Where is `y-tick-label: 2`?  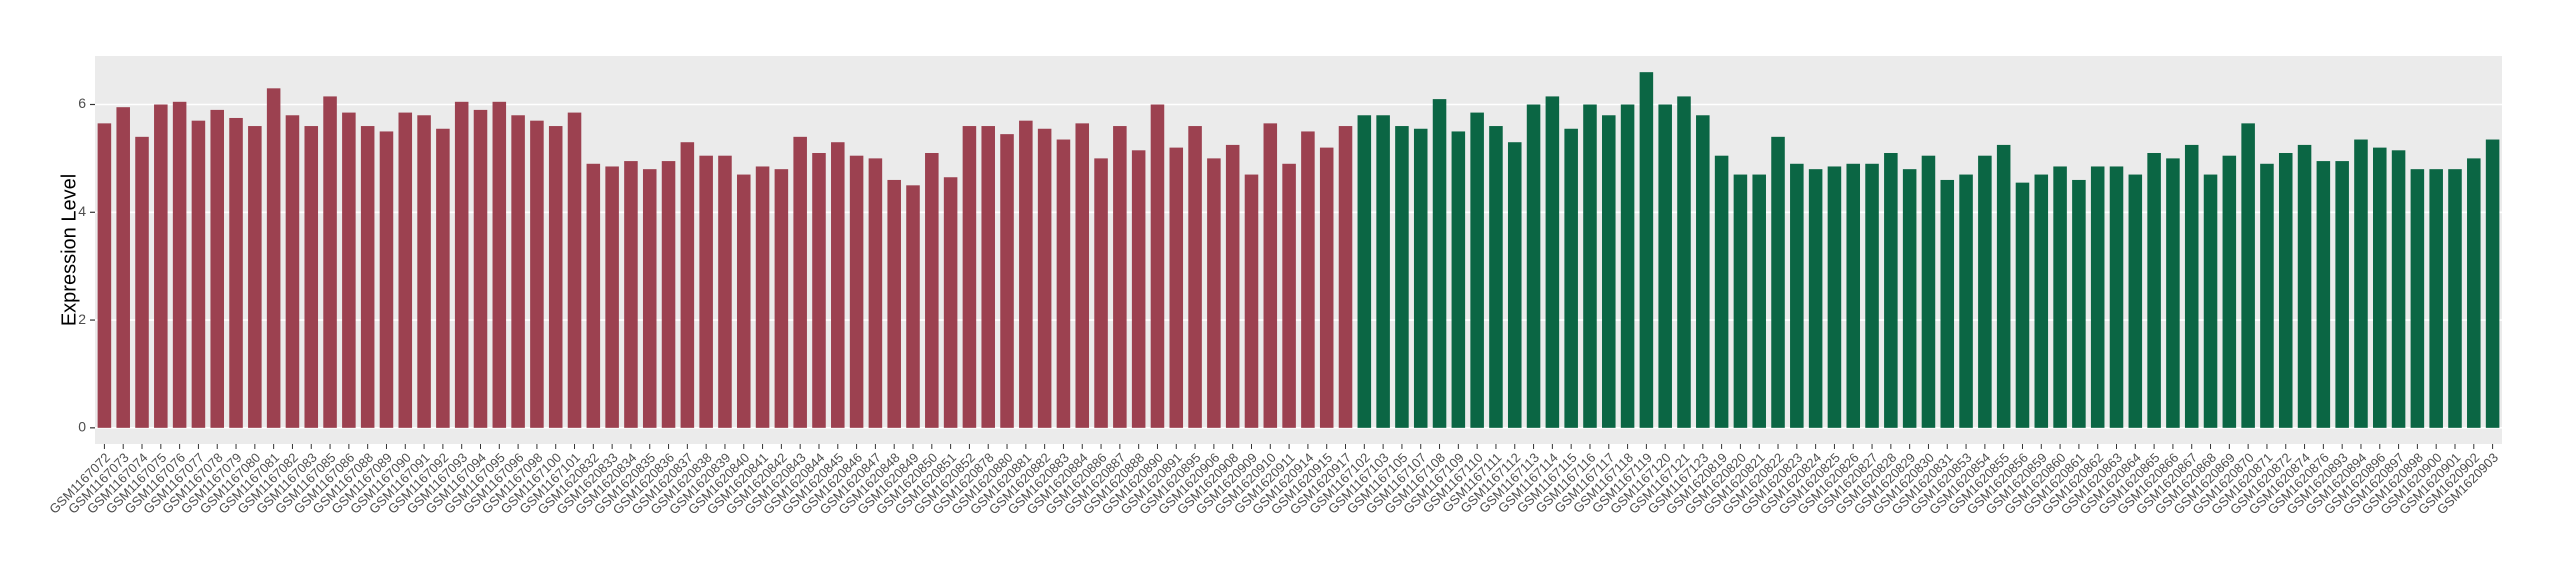
y-tick-label: 2 is located at coordinates (82, 319).